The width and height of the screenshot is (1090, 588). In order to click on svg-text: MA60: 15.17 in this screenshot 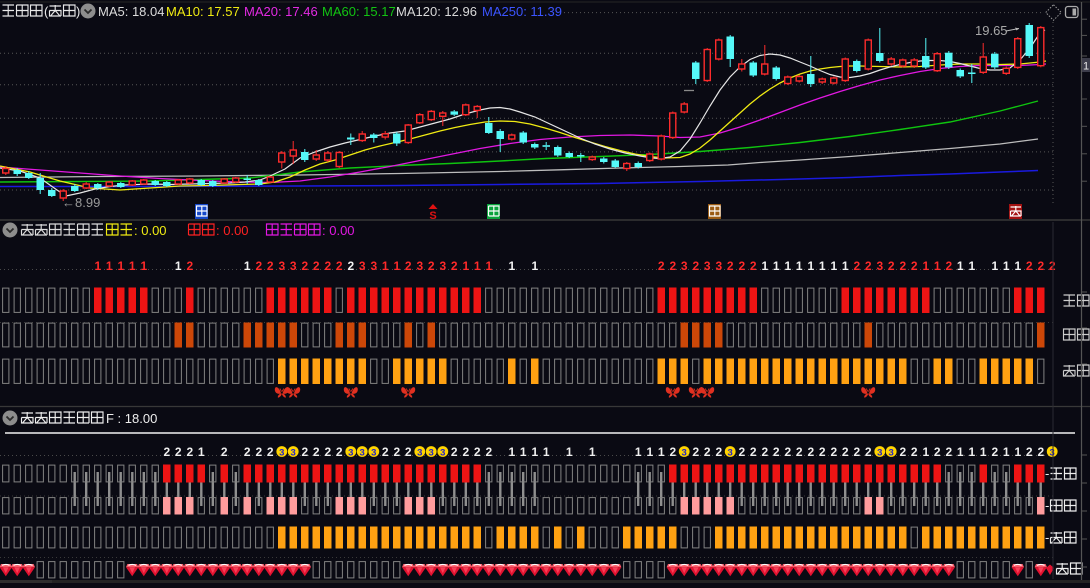, I will do `click(359, 11)`.